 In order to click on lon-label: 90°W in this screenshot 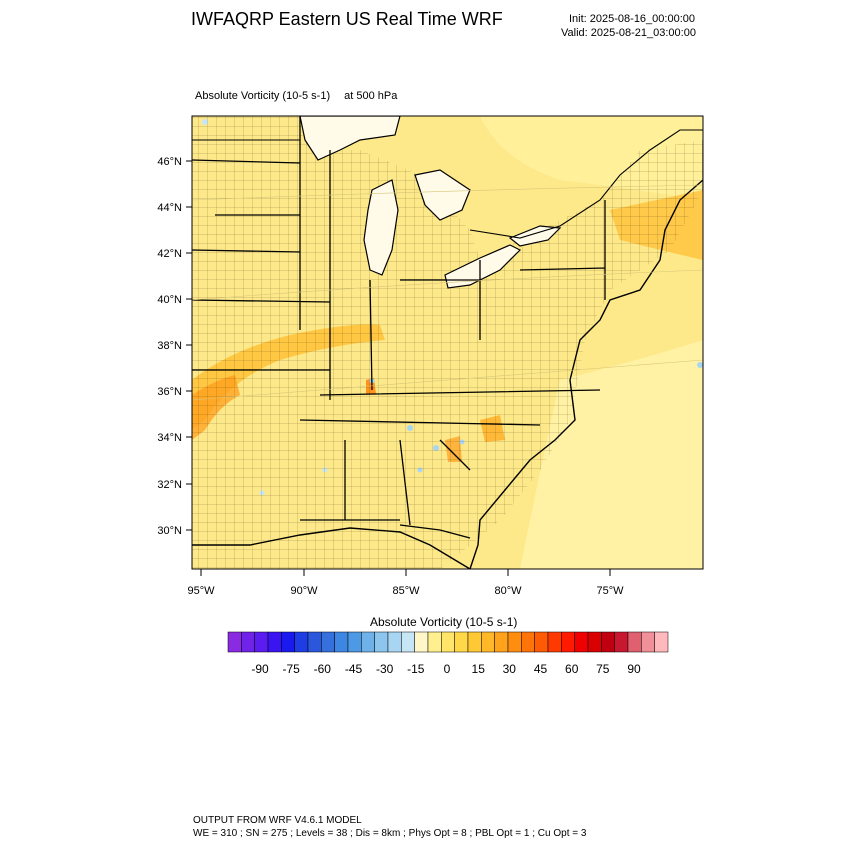, I will do `click(304, 591)`.